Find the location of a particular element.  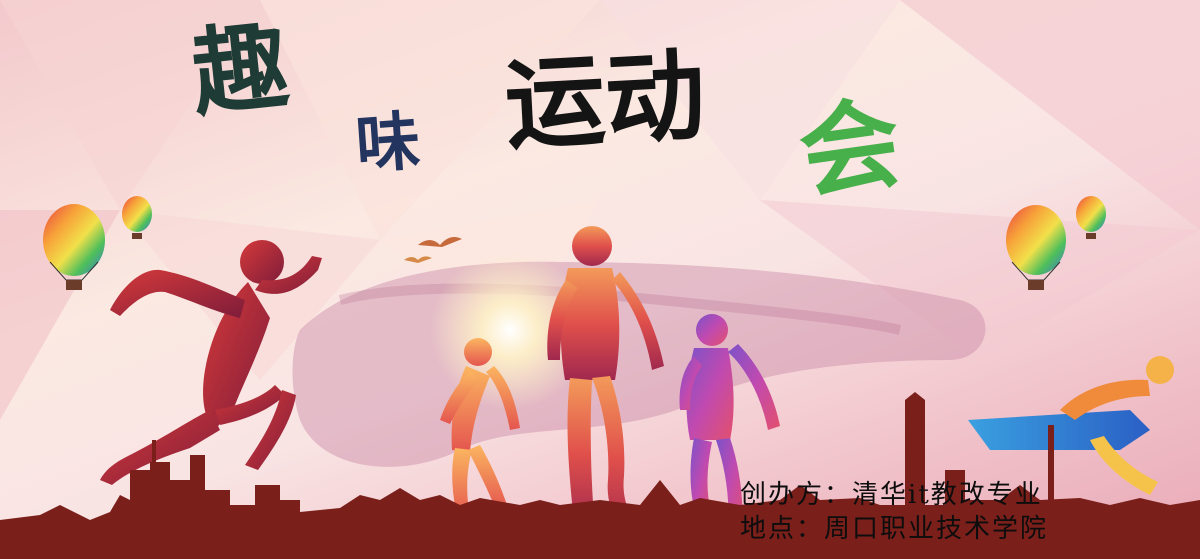

bird-icon is located at coordinates (440, 242).